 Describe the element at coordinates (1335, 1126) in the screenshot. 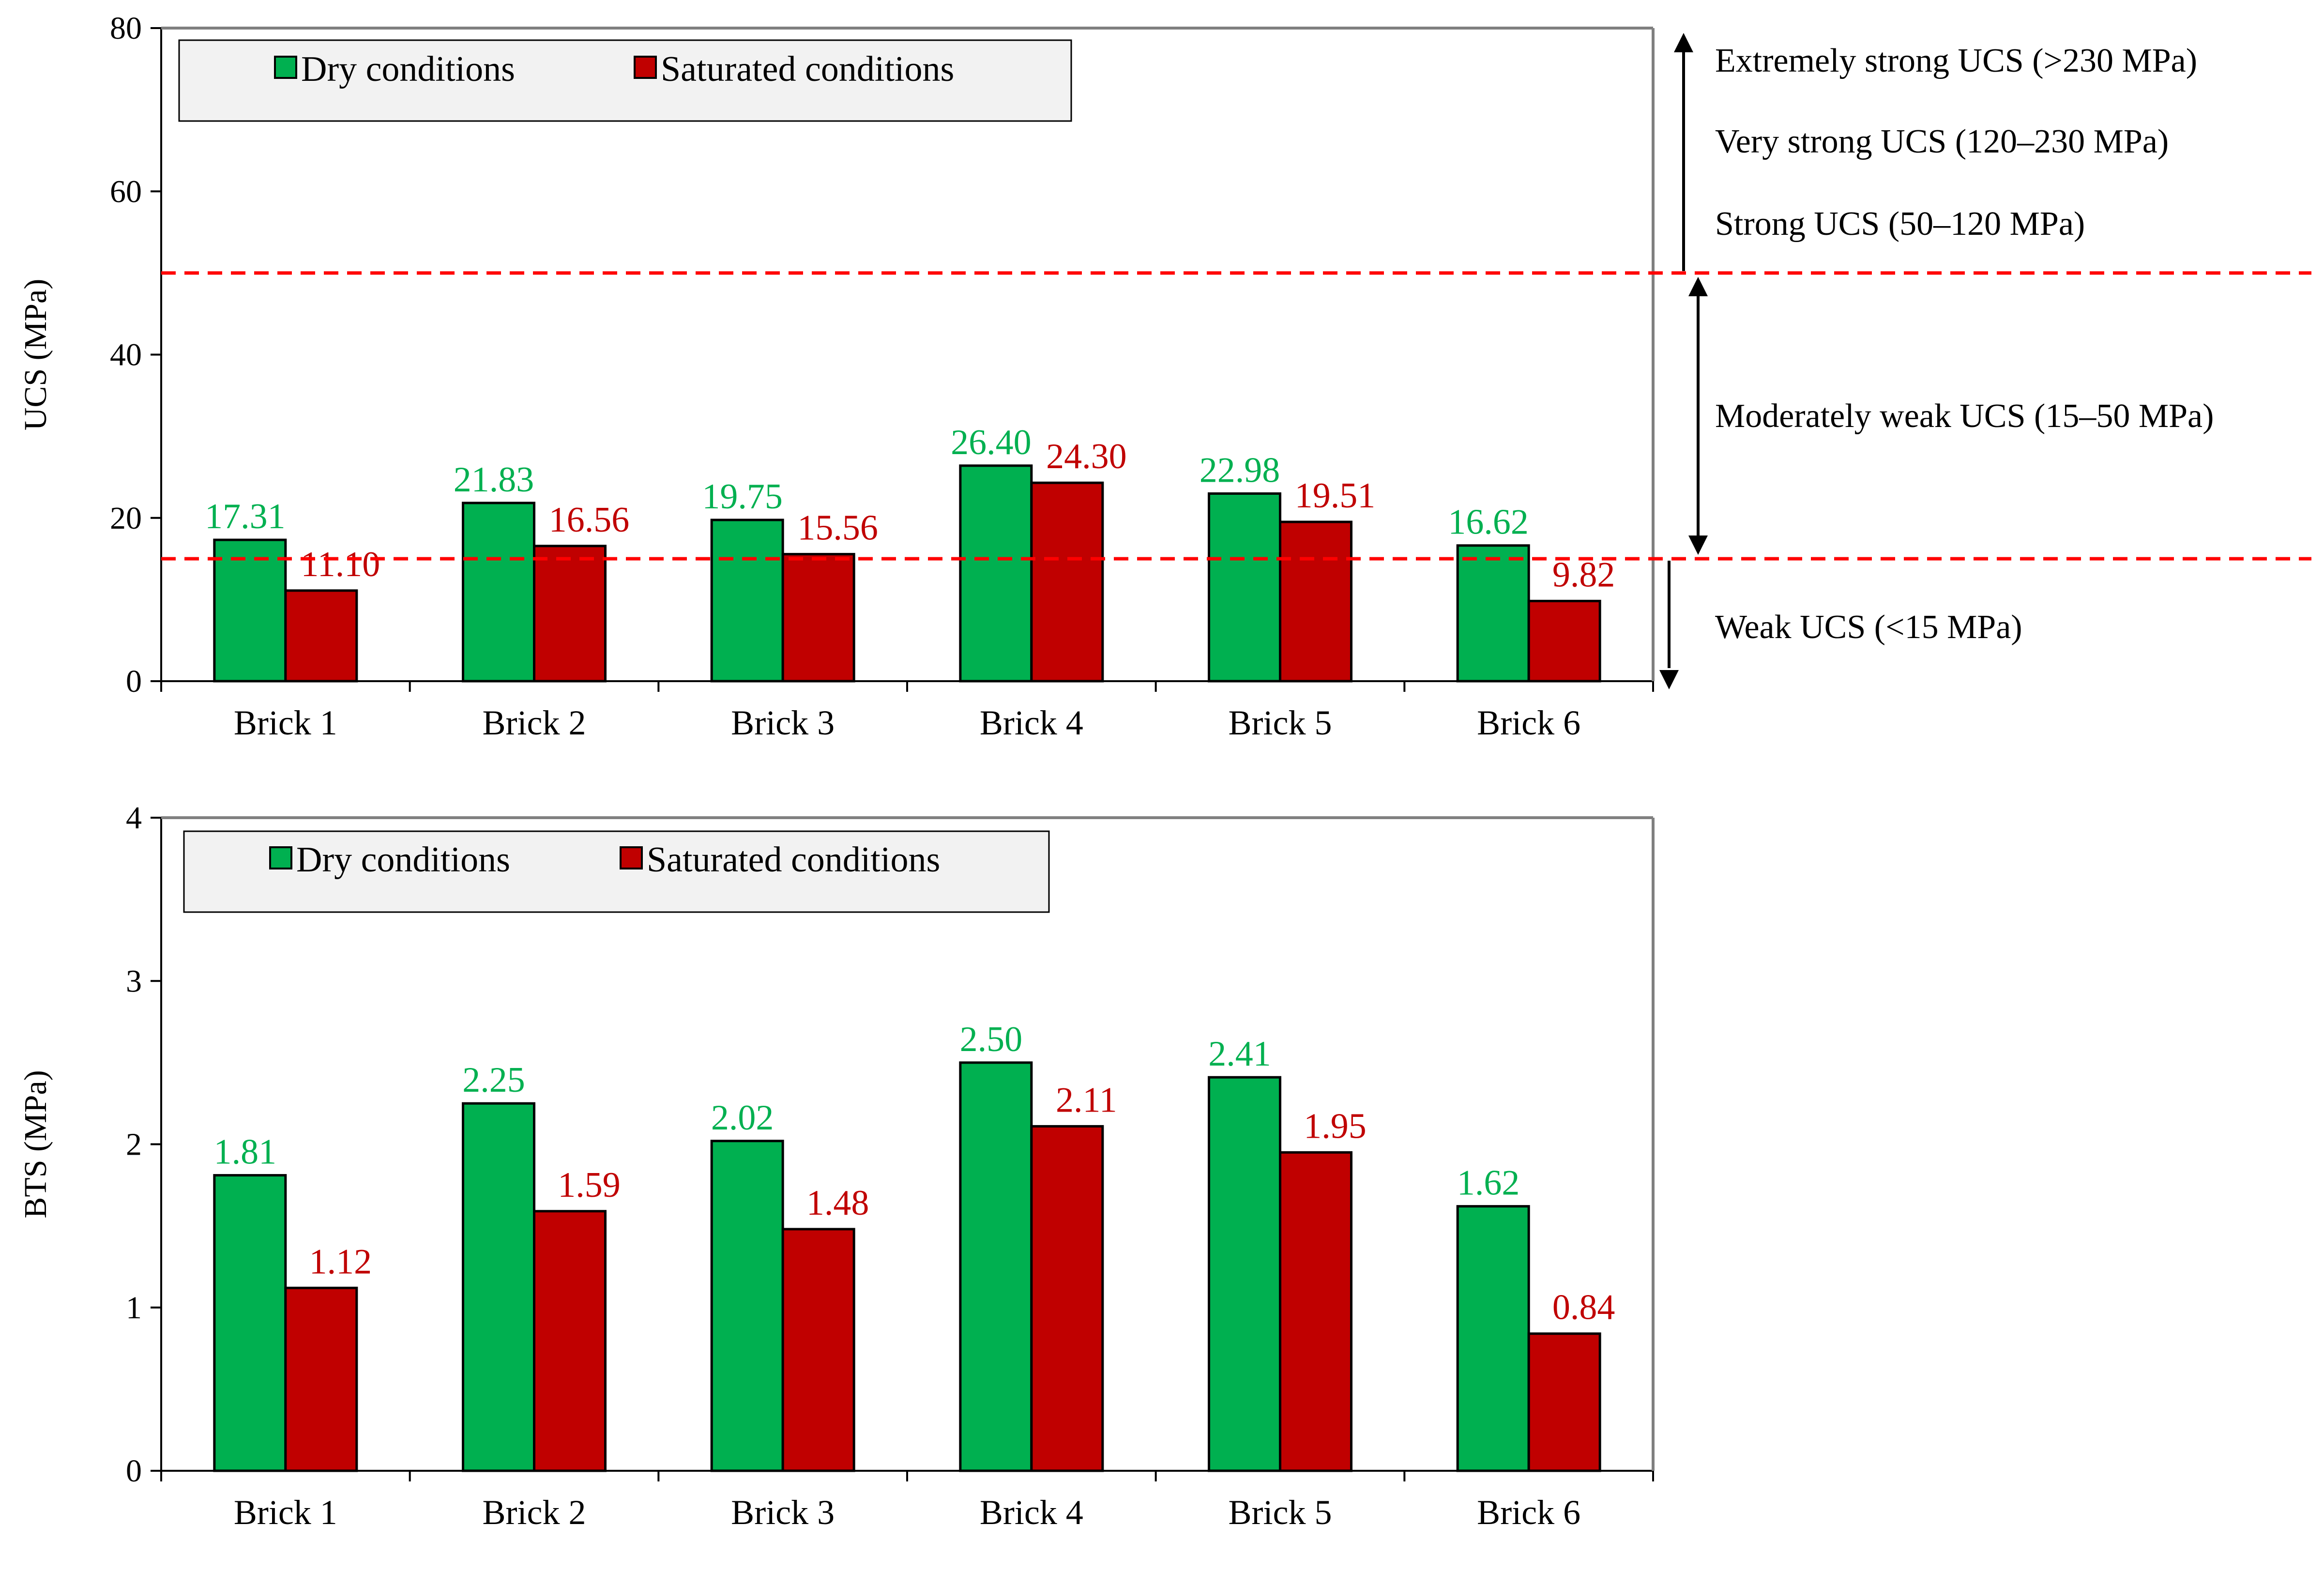

I see `value-label-saturated: 1.95` at that location.